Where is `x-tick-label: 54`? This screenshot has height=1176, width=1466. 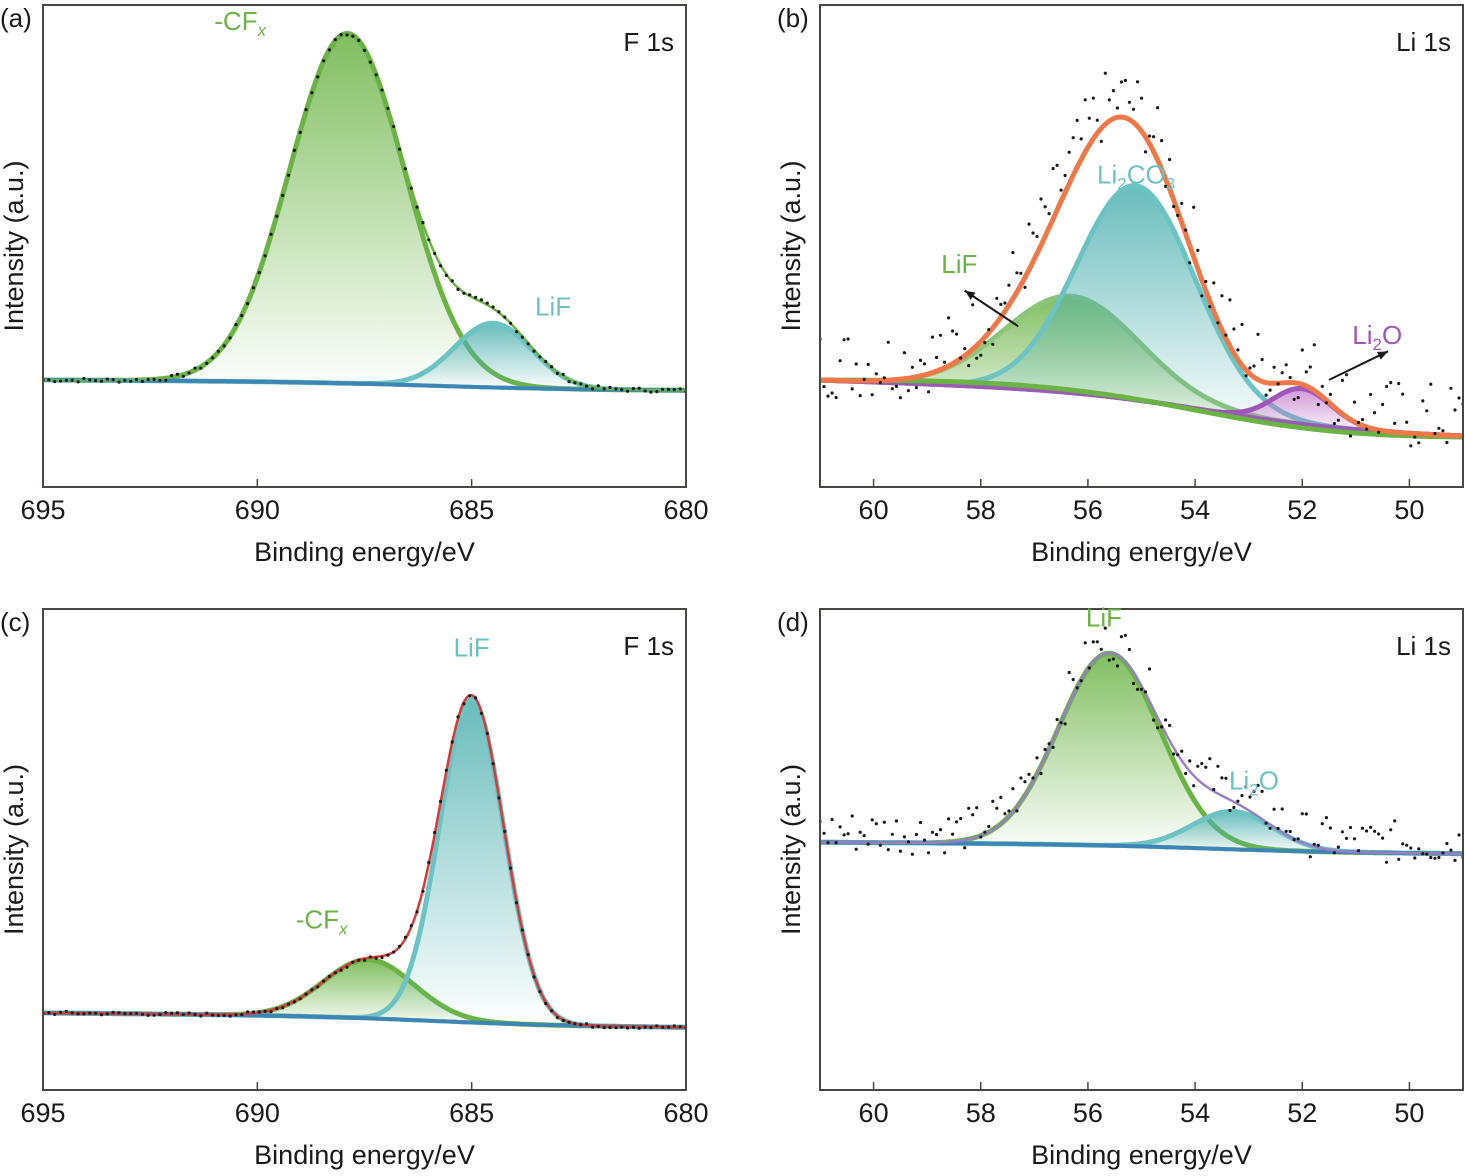 x-tick-label: 54 is located at coordinates (1195, 1113).